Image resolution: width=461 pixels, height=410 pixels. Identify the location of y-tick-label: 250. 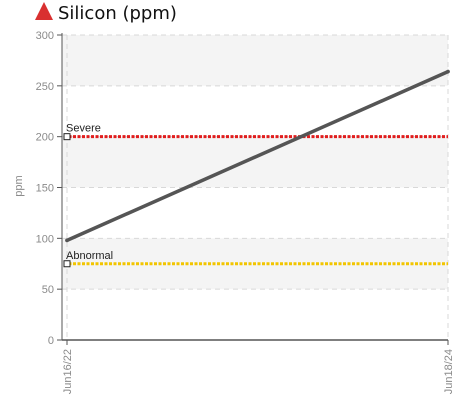
(45, 87).